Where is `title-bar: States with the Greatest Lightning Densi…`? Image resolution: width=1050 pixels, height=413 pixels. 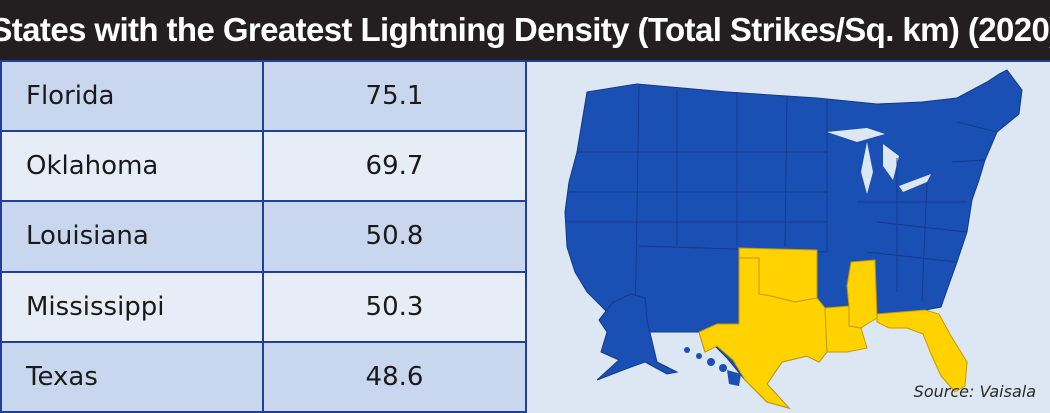 title-bar: States with the Greatest Lightning Densi… is located at coordinates (525, 30).